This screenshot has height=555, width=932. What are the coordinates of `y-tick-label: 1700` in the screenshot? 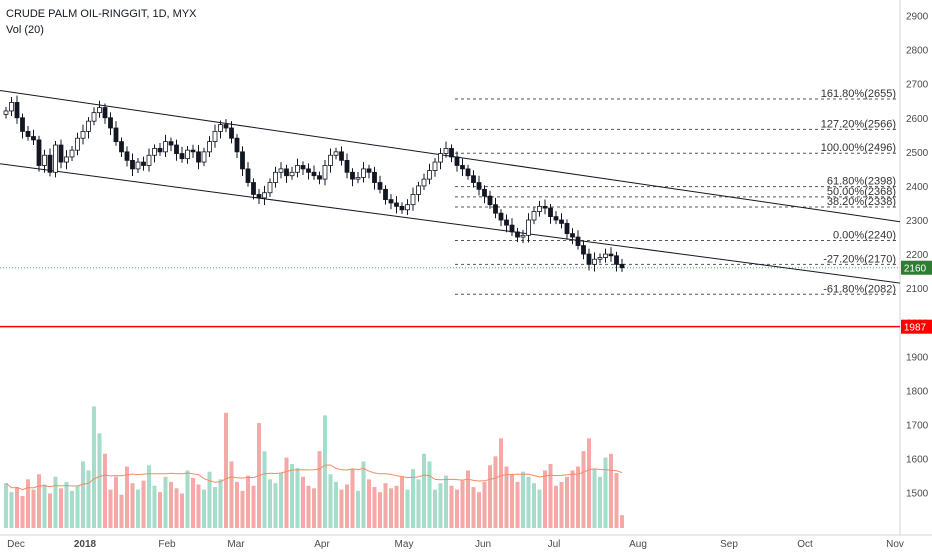 It's located at (917, 426).